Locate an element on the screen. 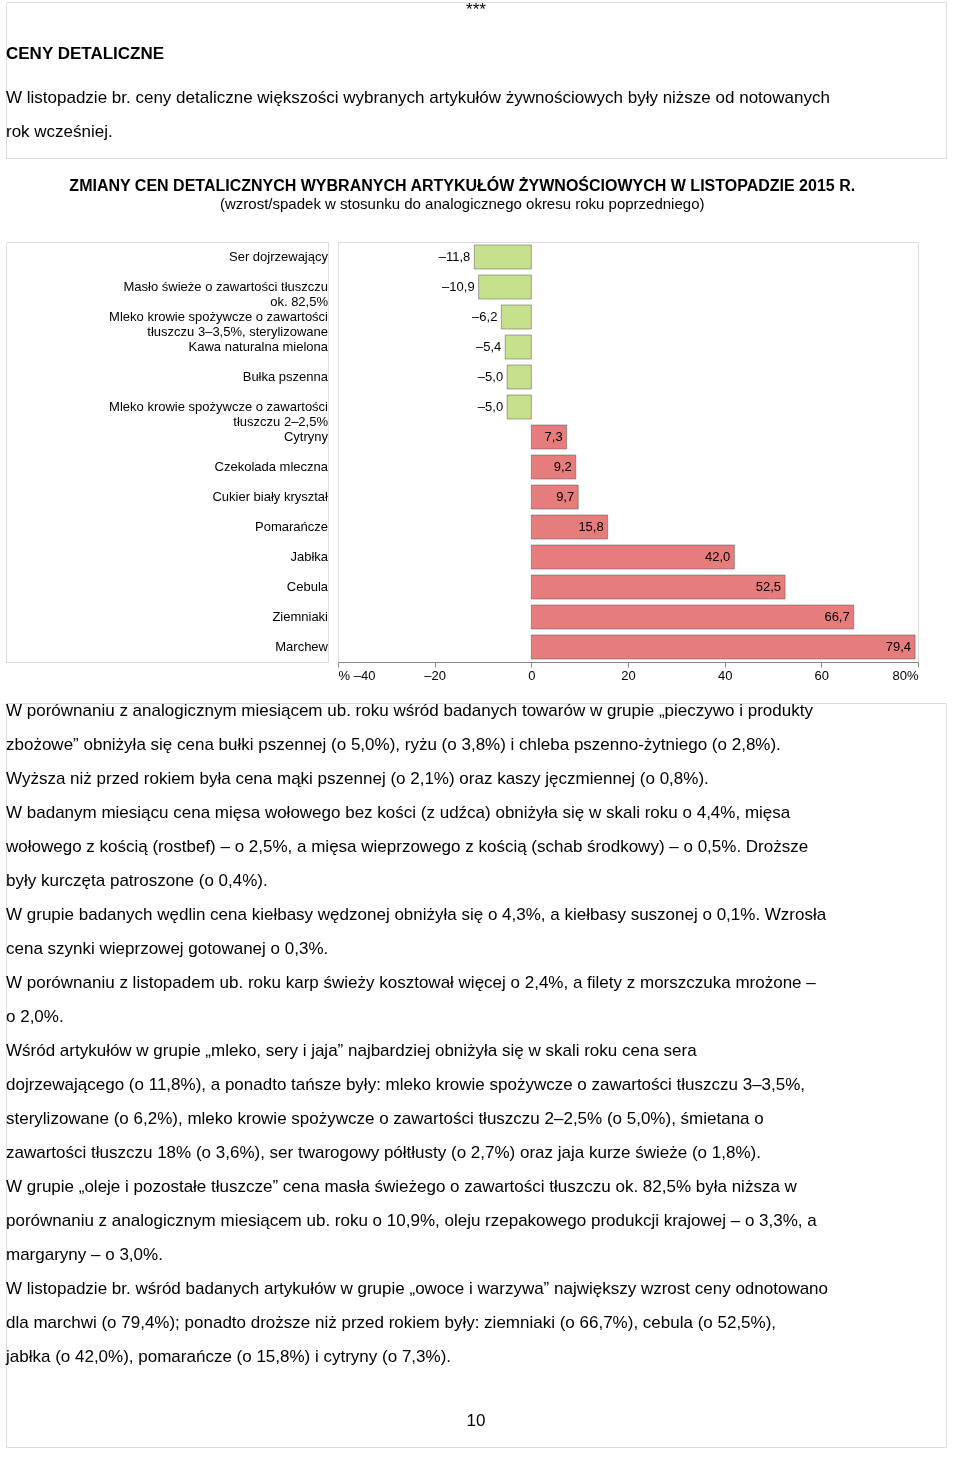 The image size is (960, 1482). y-tick-label: Czekolada mleczna is located at coordinates (271, 466).